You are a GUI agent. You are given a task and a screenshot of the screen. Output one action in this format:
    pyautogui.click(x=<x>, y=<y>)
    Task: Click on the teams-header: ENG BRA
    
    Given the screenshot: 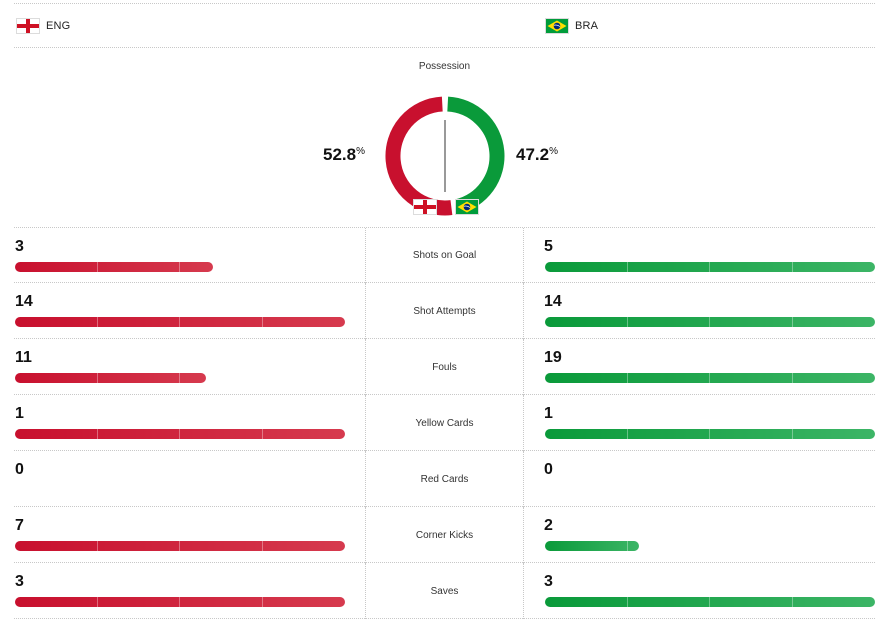 What is the action you would take?
    pyautogui.click(x=444, y=26)
    